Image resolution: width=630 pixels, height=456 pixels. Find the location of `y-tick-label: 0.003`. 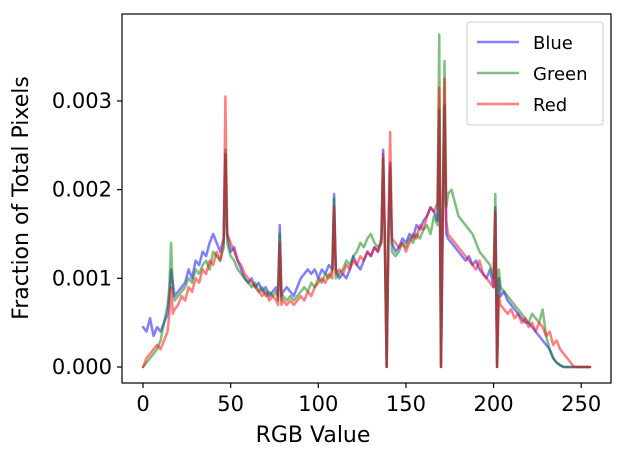

y-tick-label: 0.003 is located at coordinates (82, 101).